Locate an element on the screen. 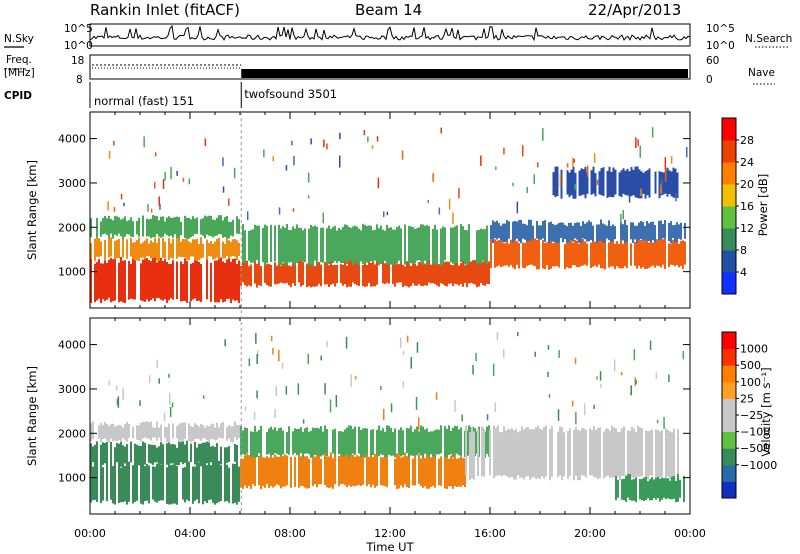 This screenshot has height=554, width=800. velocity-ylabel: Slant Range [km] is located at coordinates (32, 416).